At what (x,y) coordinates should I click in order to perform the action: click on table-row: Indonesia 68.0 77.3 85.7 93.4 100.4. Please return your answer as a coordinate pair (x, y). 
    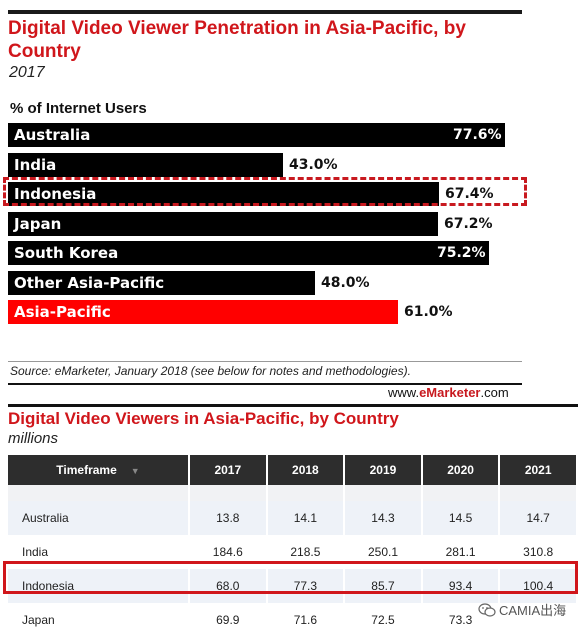
    Looking at the image, I should click on (293, 586).